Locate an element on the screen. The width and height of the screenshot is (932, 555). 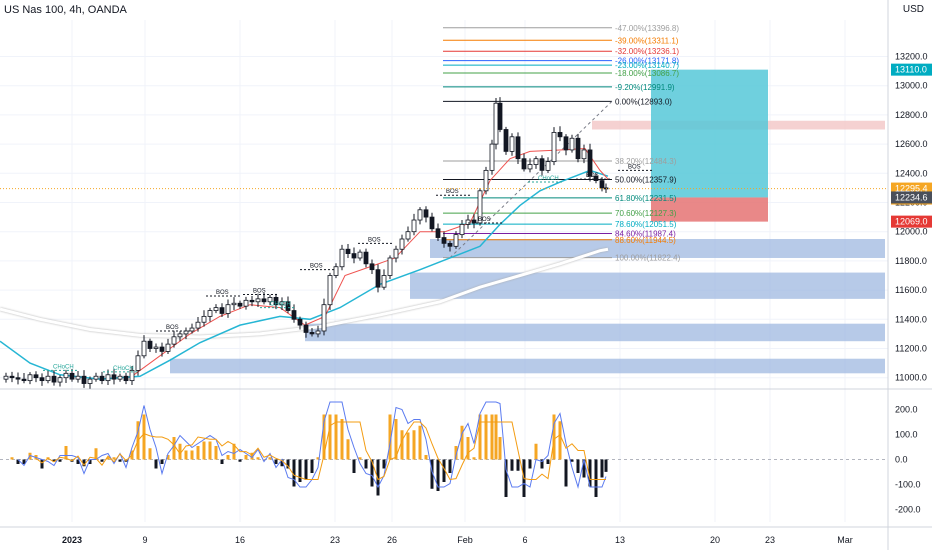
price-label-bg is located at coordinates (911, 69).